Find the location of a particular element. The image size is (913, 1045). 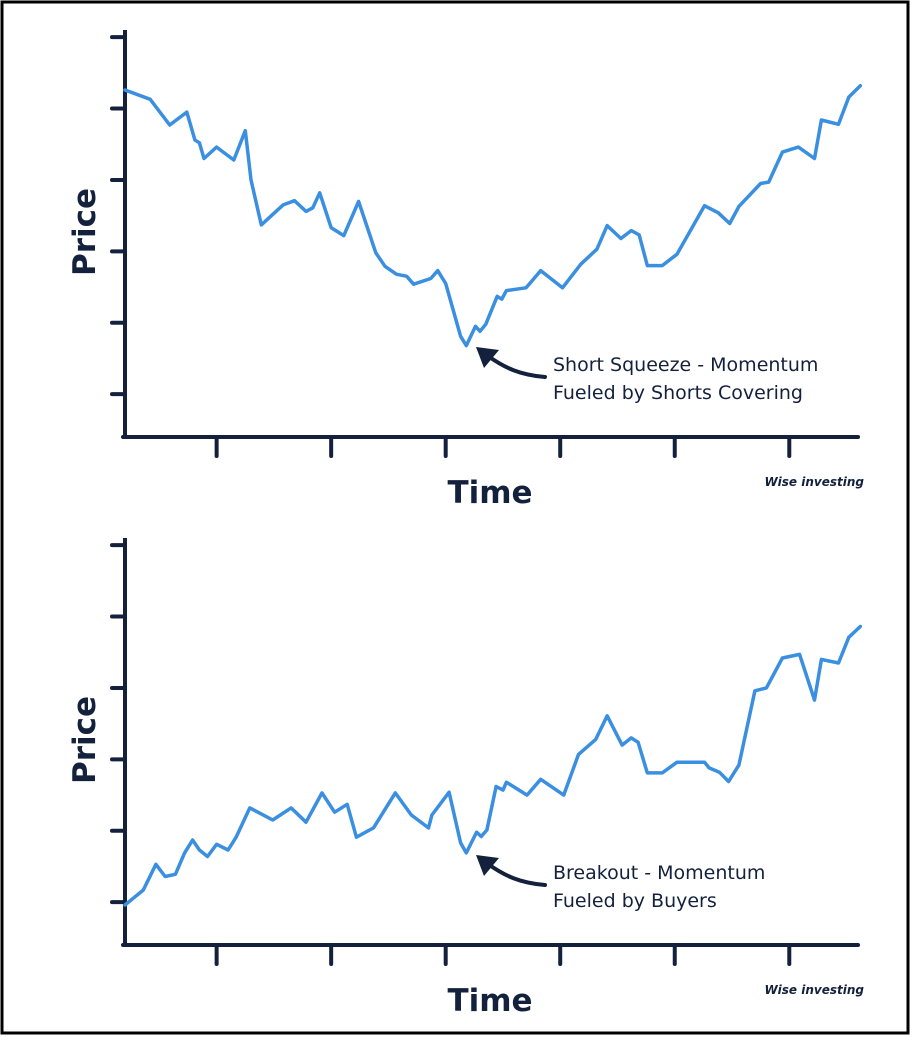

annotation: Fueled by Buyers is located at coordinates (635, 901).